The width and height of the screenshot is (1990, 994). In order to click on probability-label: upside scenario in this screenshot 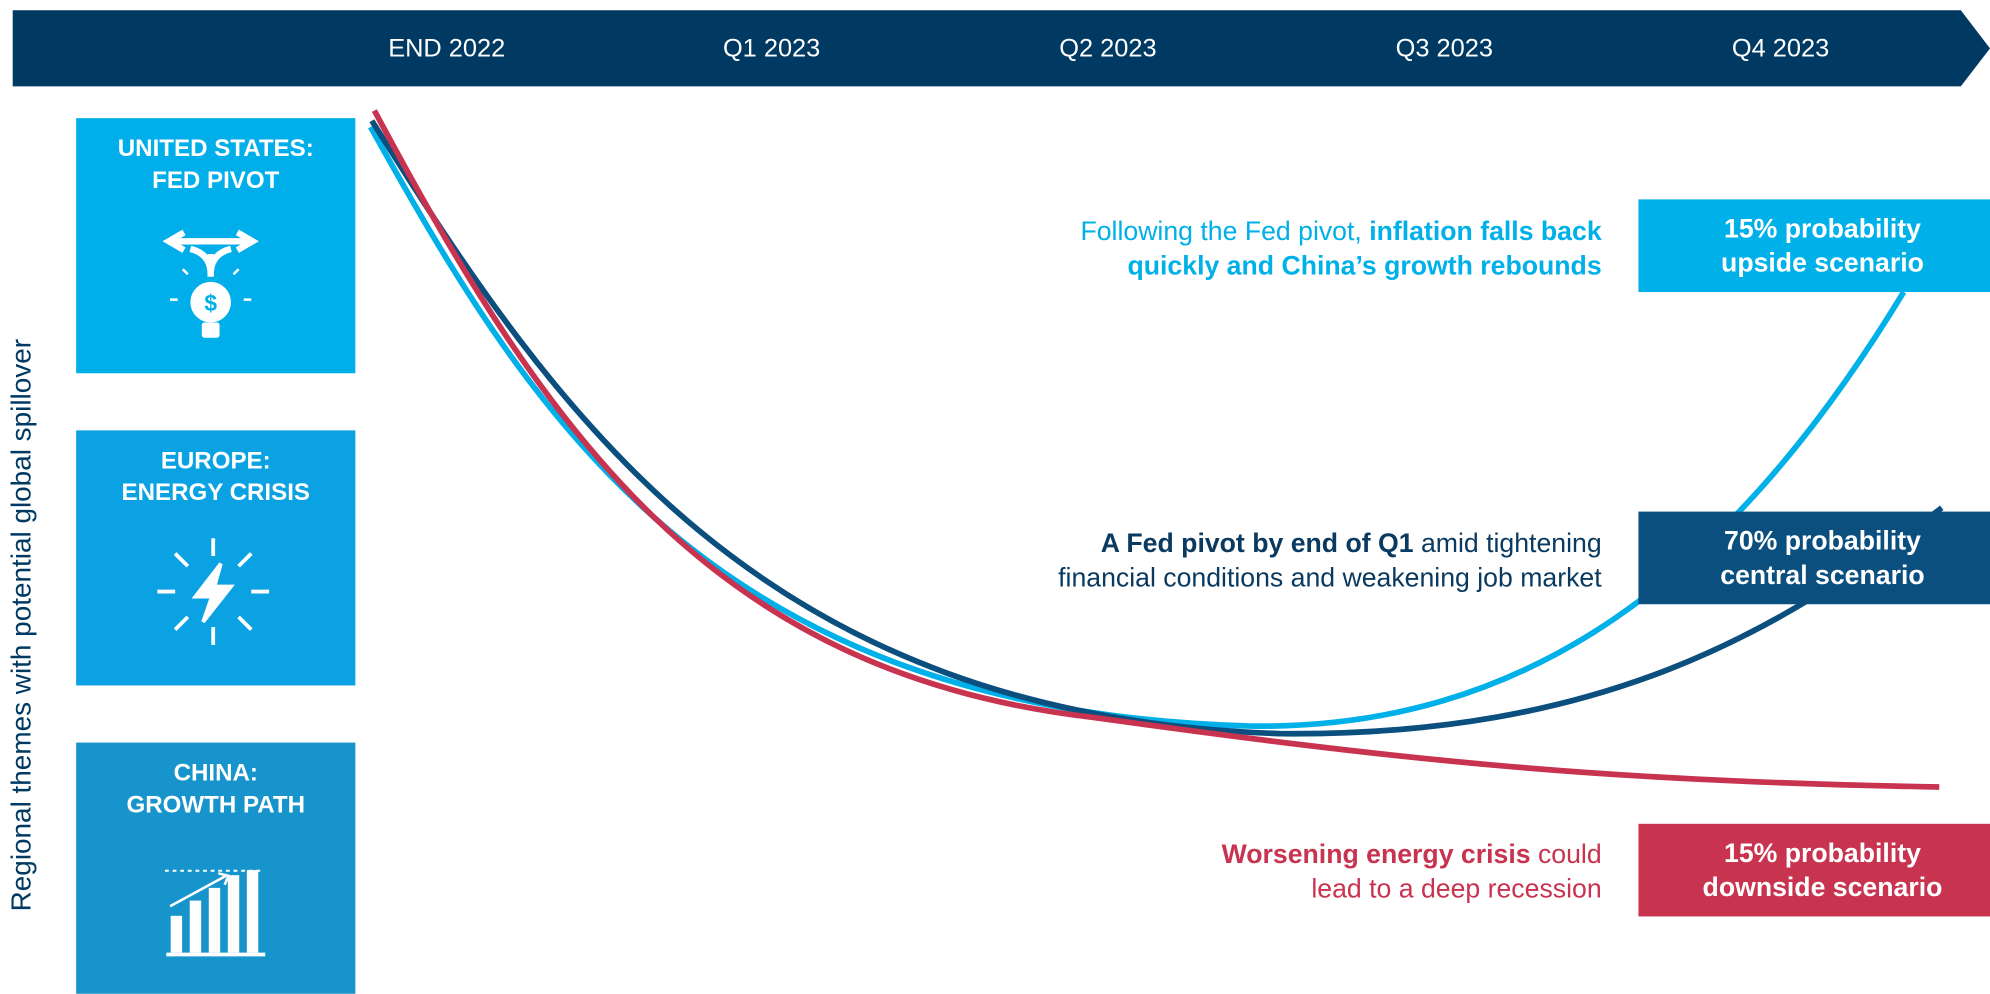, I will do `click(1822, 263)`.